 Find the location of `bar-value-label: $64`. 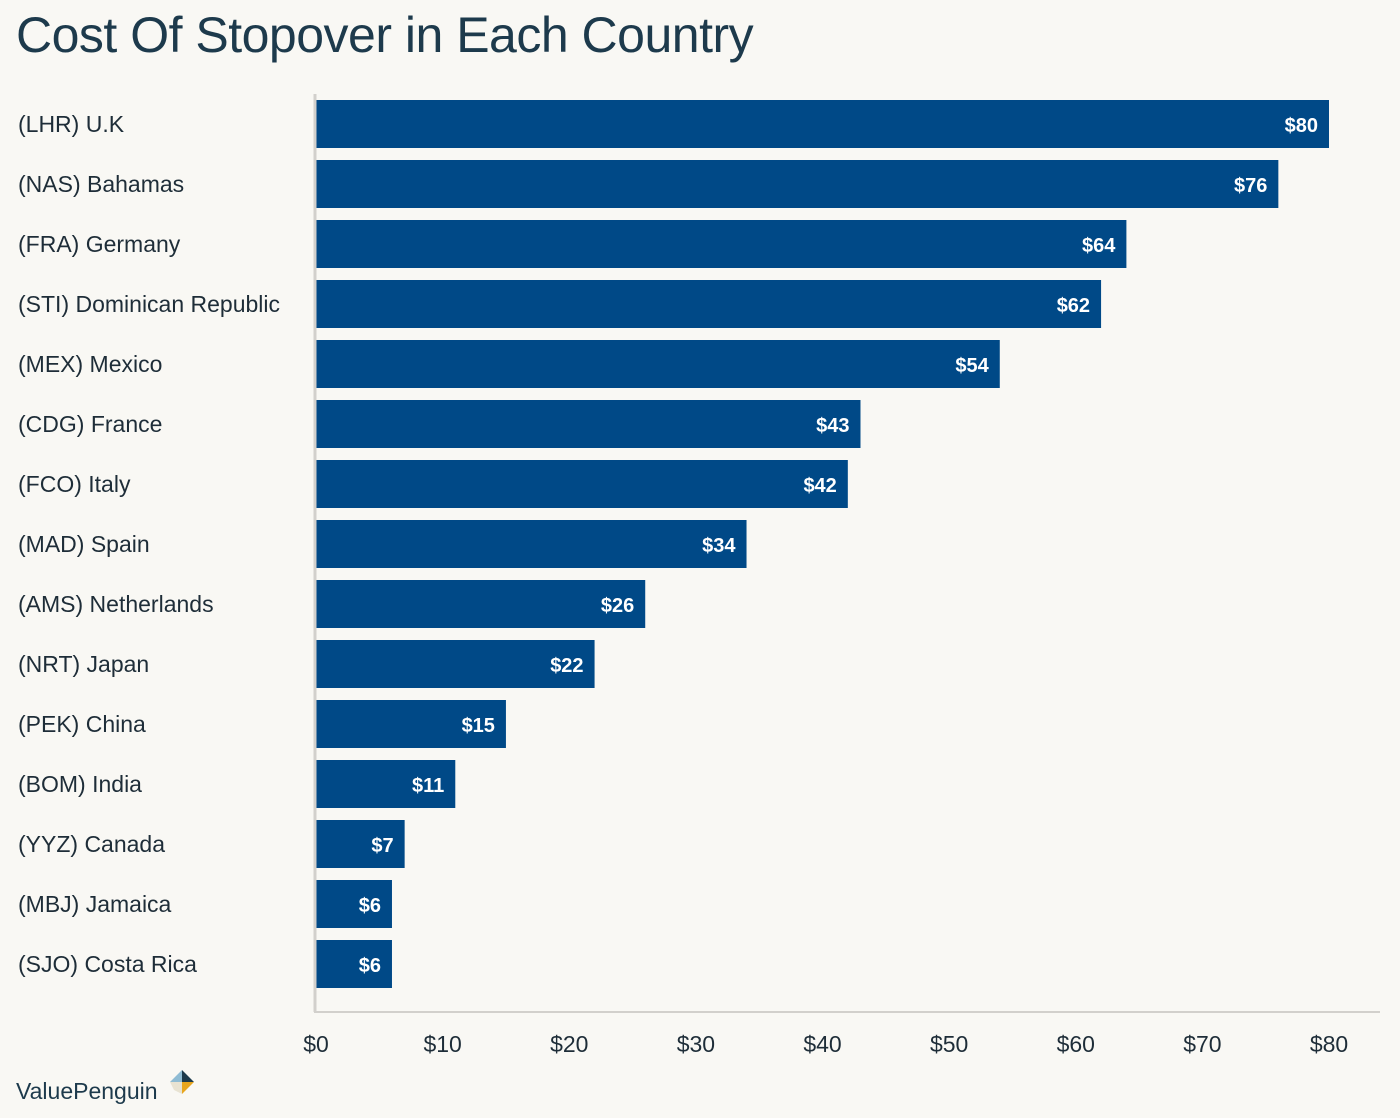

bar-value-label: $64 is located at coordinates (1099, 246).